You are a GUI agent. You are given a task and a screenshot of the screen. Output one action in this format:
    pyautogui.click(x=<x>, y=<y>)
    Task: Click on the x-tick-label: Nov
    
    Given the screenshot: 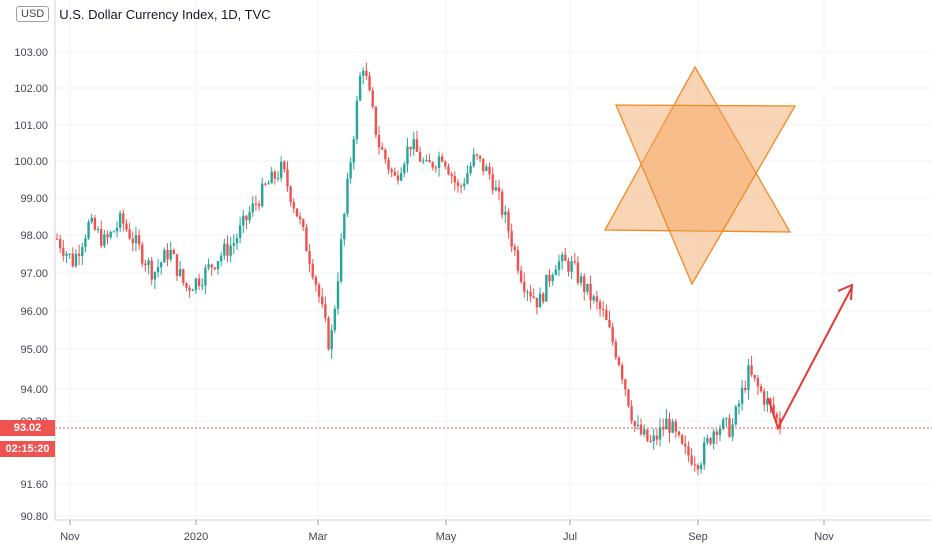 What is the action you would take?
    pyautogui.click(x=70, y=537)
    